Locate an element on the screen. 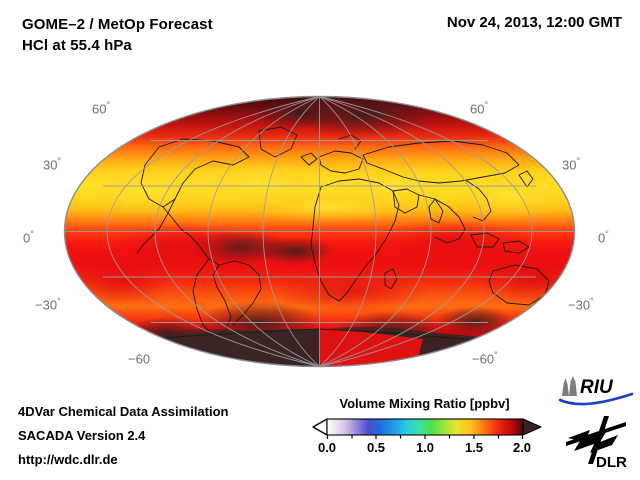 The width and height of the screenshot is (640, 480). riu-logo-svg: RIU is located at coordinates (596, 391).